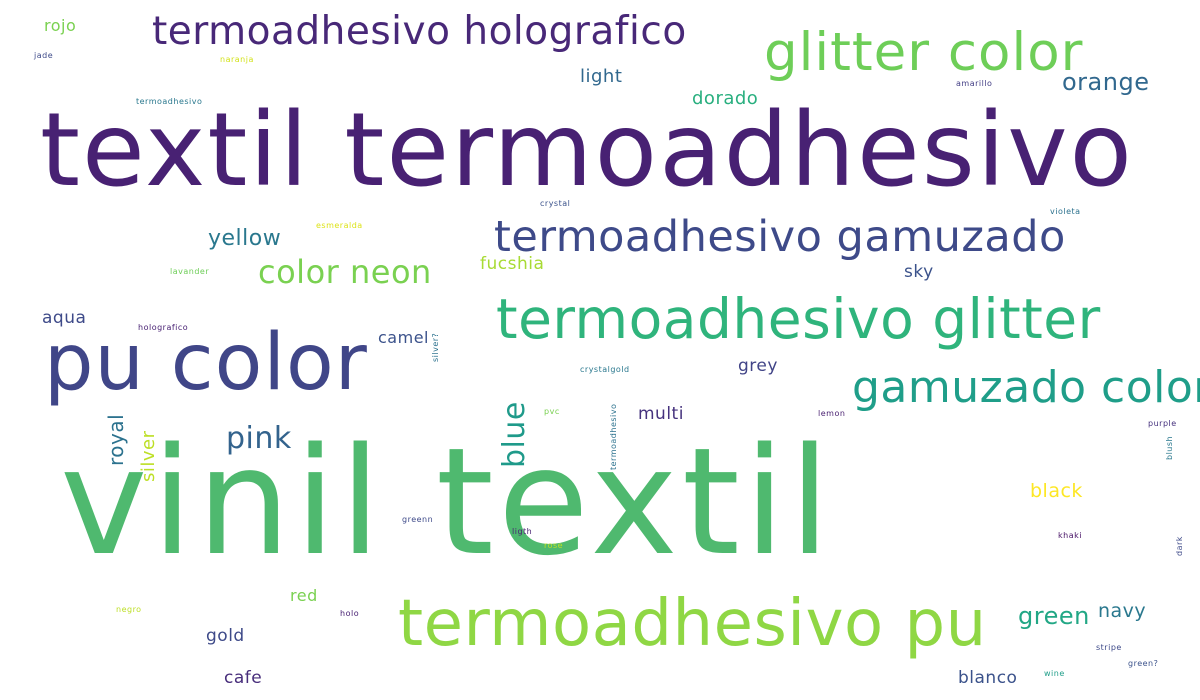 The image size is (1200, 700). What do you see at coordinates (116, 439) in the screenshot?
I see `word-royal: royal` at bounding box center [116, 439].